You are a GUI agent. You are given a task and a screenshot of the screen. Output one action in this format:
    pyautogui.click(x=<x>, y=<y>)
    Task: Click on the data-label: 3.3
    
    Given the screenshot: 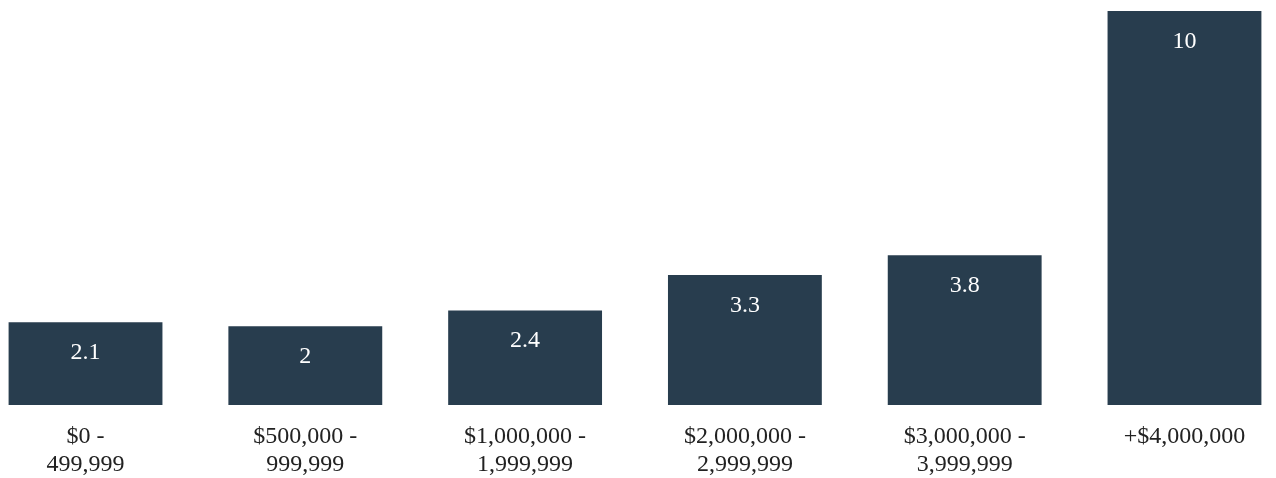 What is the action you would take?
    pyautogui.click(x=744, y=303)
    